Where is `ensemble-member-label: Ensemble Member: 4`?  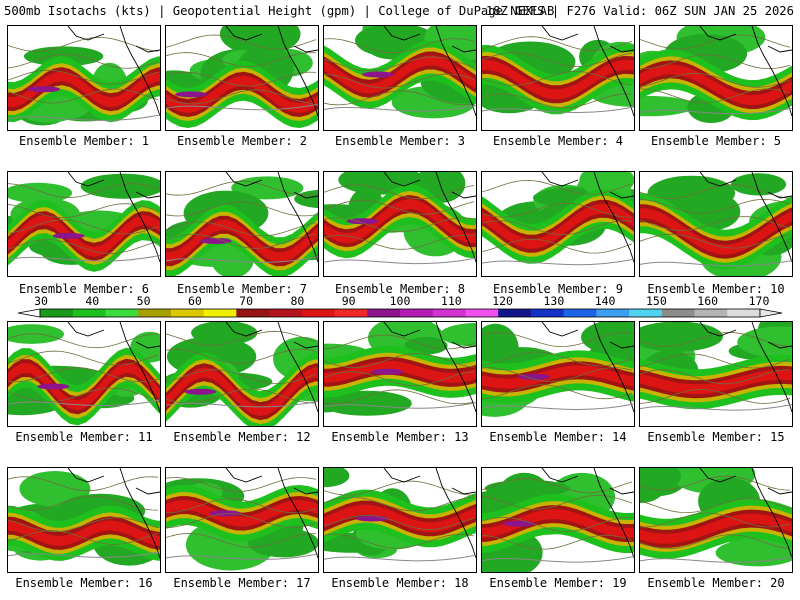
ensemble-member-label: Ensemble Member: 4 is located at coordinates (558, 141).